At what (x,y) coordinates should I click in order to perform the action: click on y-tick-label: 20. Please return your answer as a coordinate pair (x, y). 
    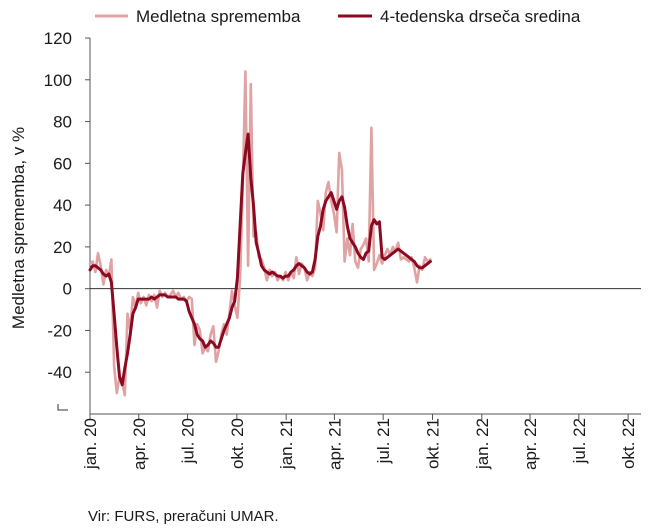
    Looking at the image, I should click on (62, 247).